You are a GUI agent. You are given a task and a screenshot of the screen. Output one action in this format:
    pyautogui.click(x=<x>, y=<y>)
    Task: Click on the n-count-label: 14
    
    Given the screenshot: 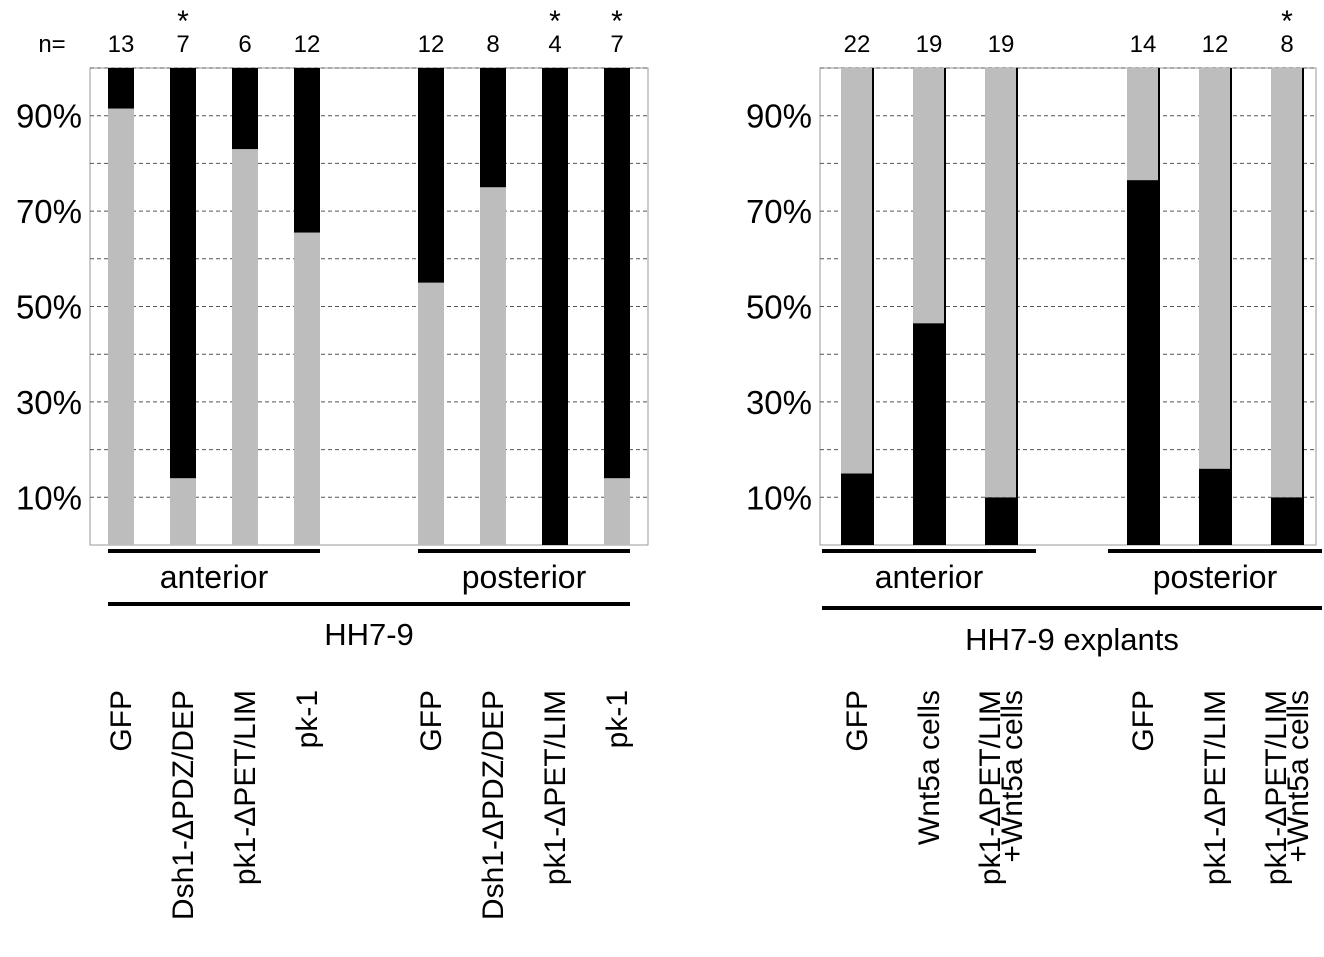 What is the action you would take?
    pyautogui.click(x=1143, y=44)
    